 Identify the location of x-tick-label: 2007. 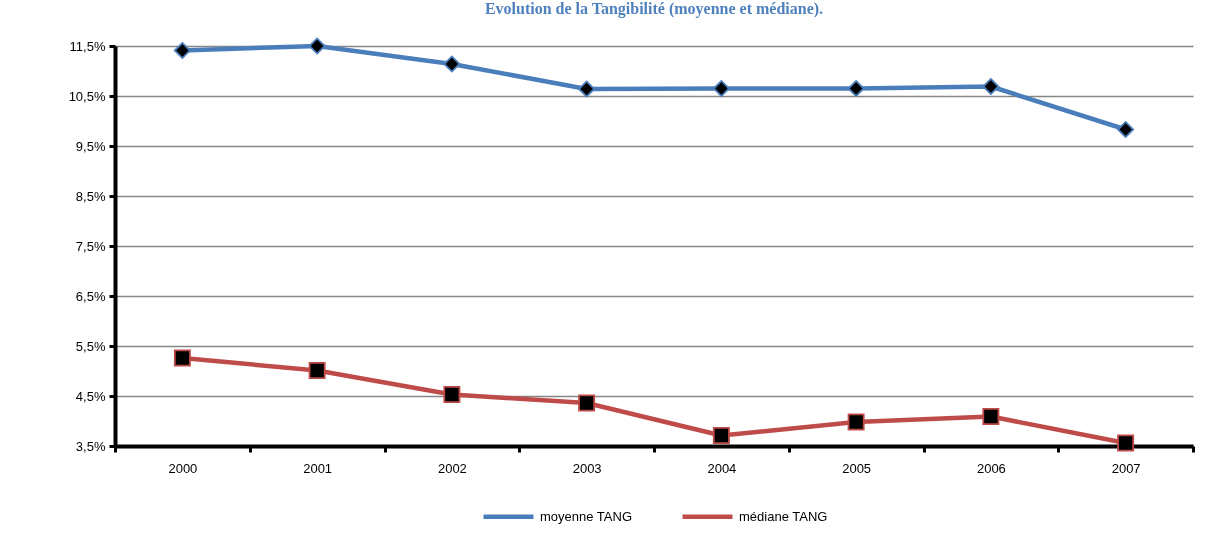
(1126, 468).